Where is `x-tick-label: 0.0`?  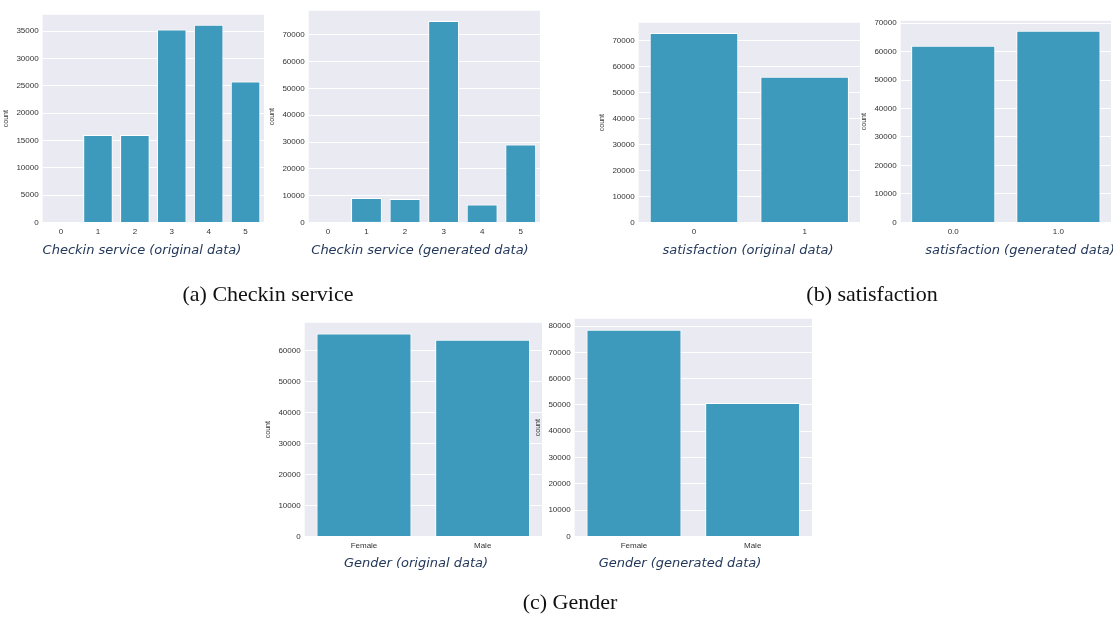
x-tick-label: 0.0 is located at coordinates (953, 232).